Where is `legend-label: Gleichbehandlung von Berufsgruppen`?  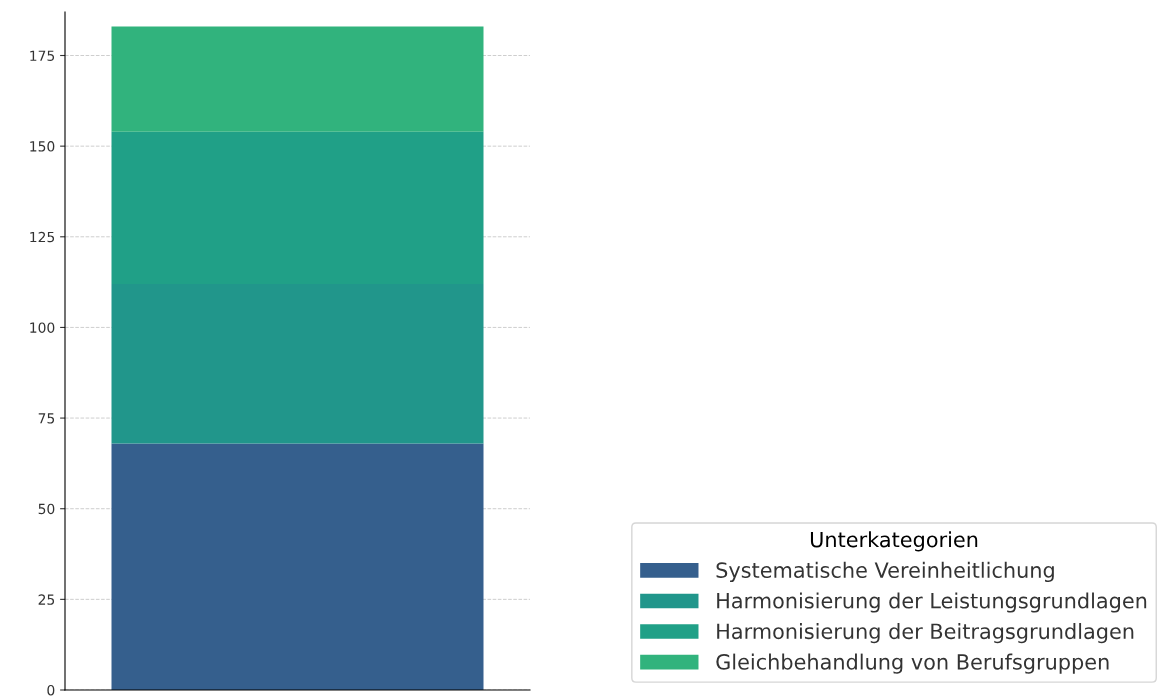 legend-label: Gleichbehandlung von Berufsgruppen is located at coordinates (912, 663).